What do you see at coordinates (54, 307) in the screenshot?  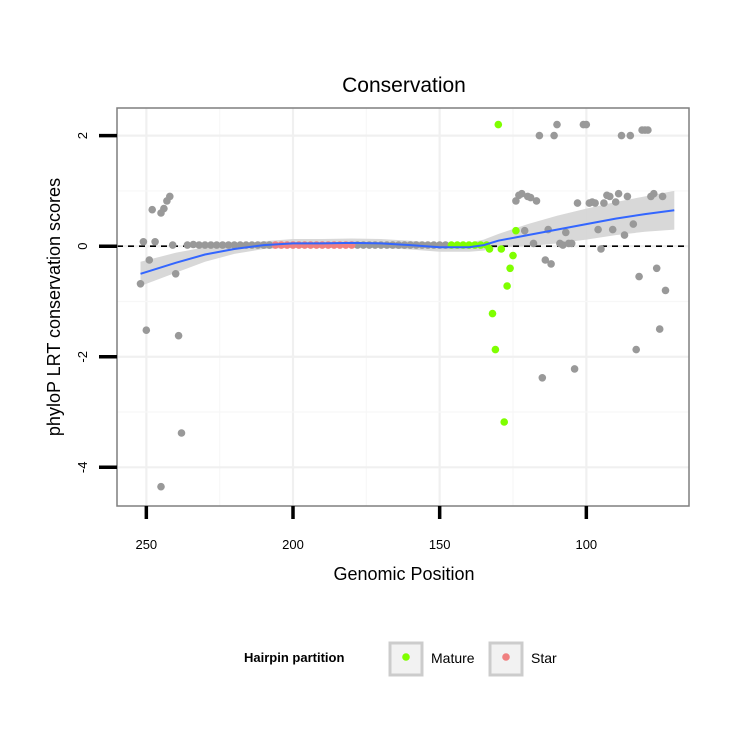 I see `y-axis-title: phyloP LRT conservation scores` at bounding box center [54, 307].